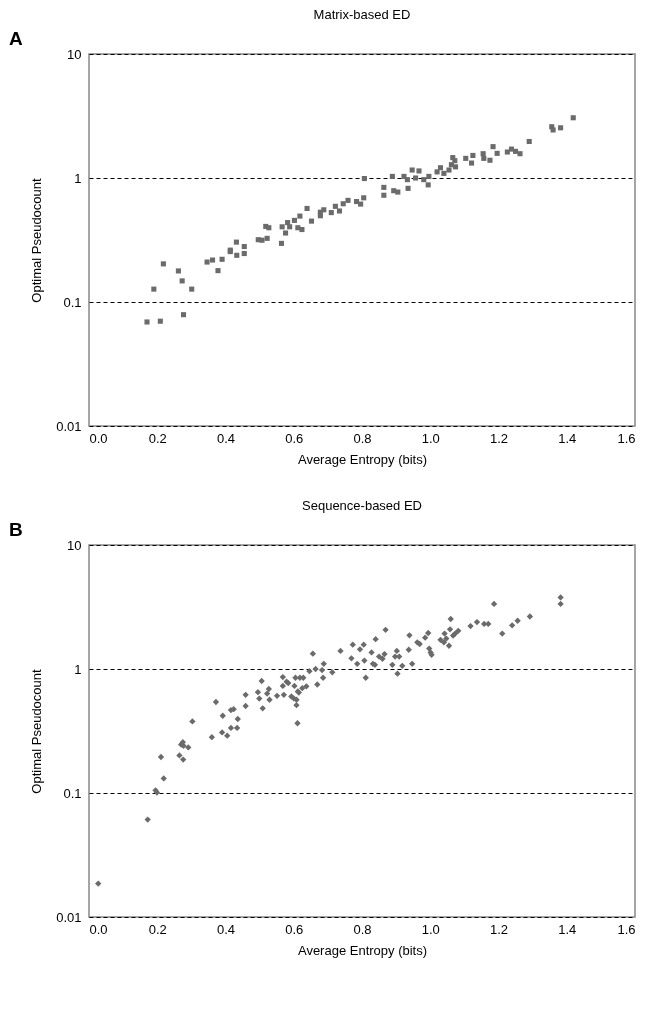  What do you see at coordinates (362, 505) in the screenshot?
I see `chart-title: Sequence-based ED` at bounding box center [362, 505].